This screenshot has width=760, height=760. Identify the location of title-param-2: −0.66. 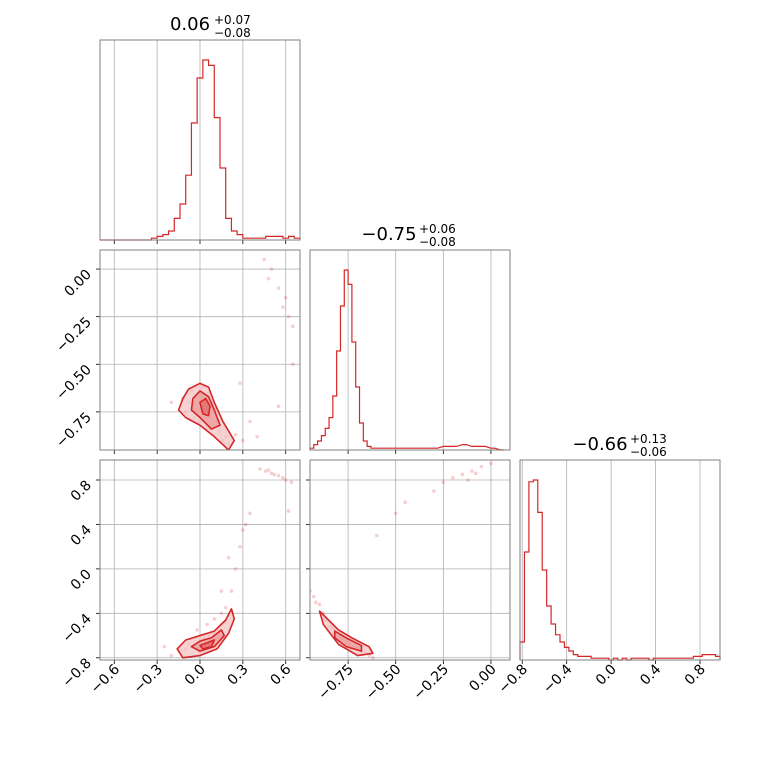
(599, 444).